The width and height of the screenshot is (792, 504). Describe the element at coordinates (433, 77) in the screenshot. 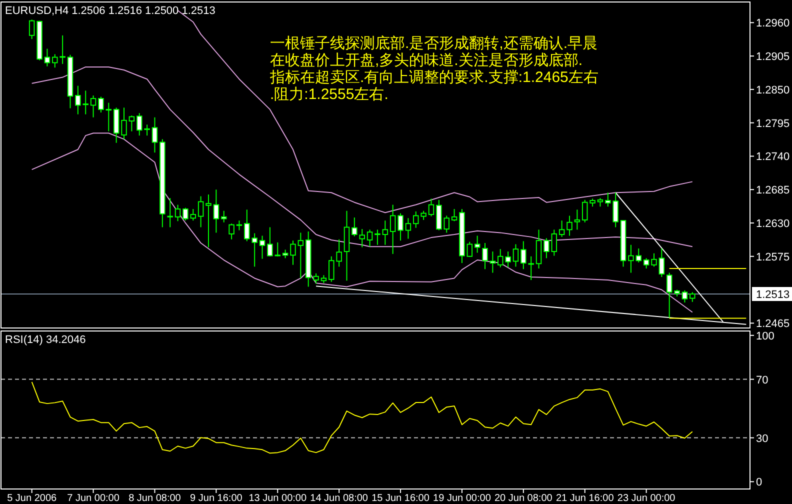

I see `annotation: 指标在超卖区.有向上调整的要求.支撑:1.2465左右` at that location.